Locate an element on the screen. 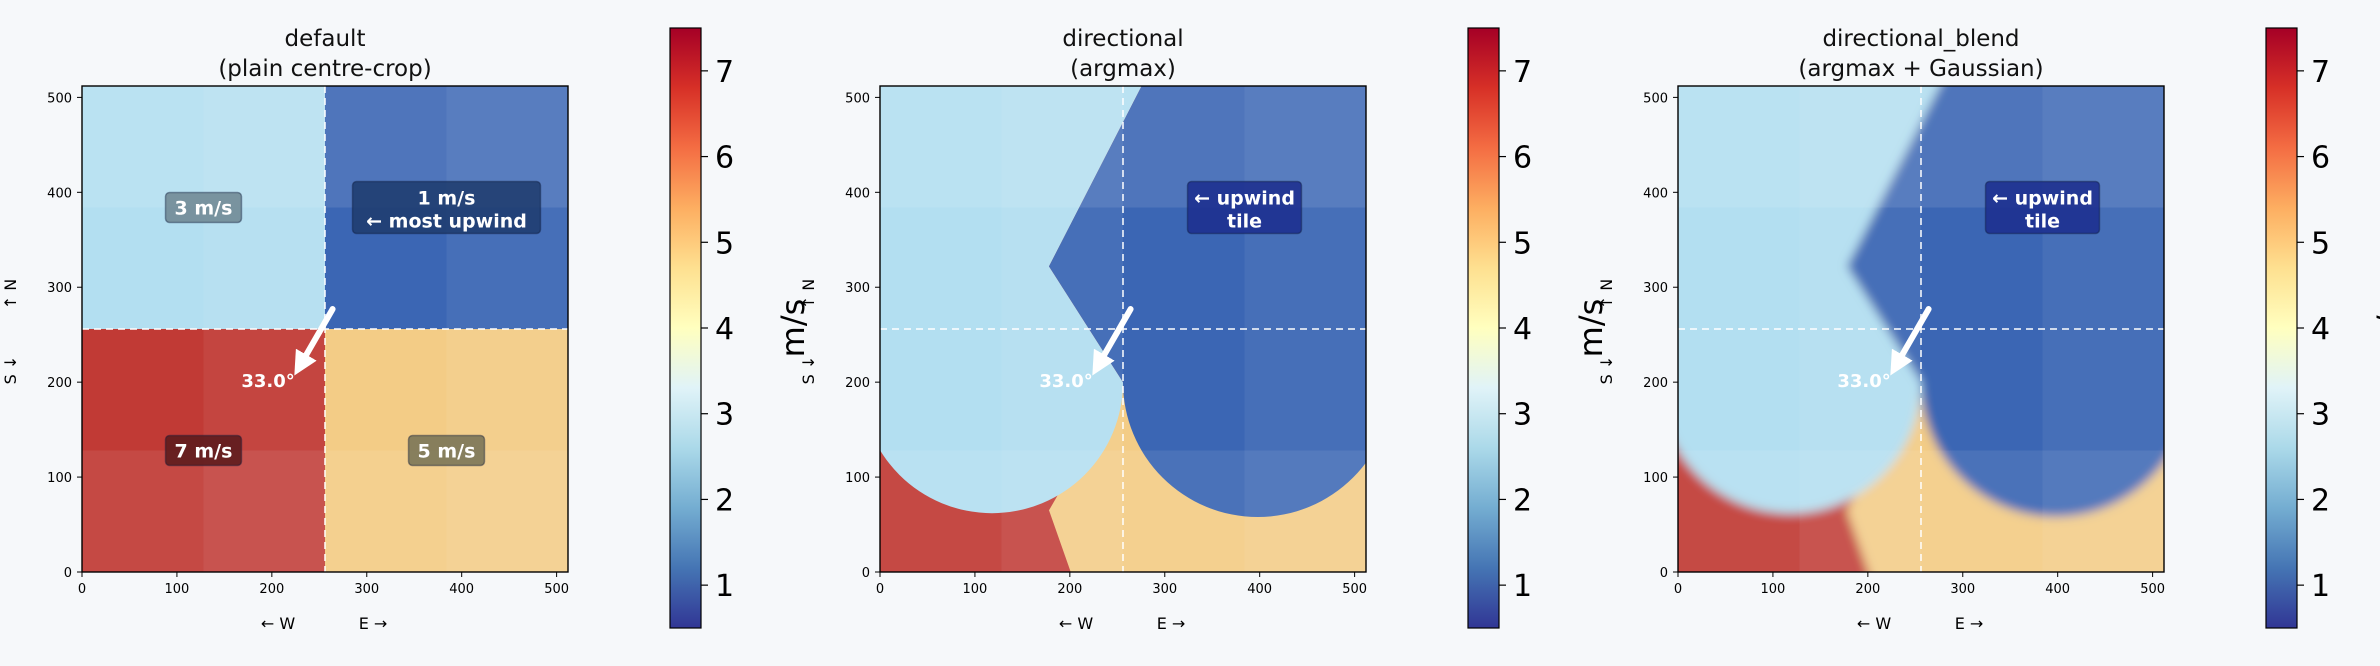 The width and height of the screenshot is (2380, 666). panel-title: default is located at coordinates (325, 39).